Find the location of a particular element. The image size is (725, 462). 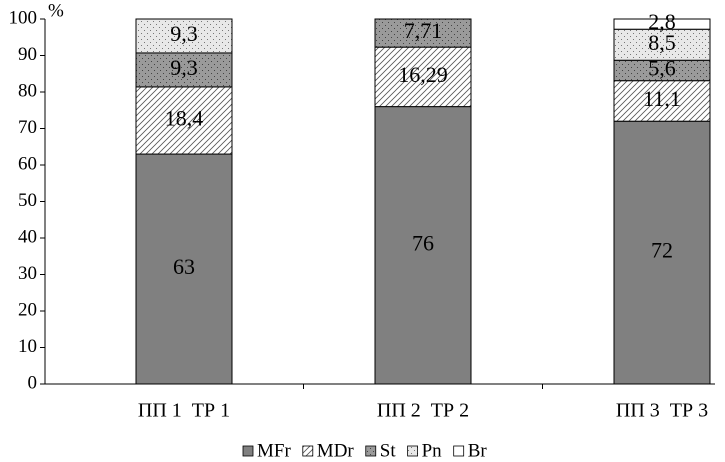

value-label: 7,71 is located at coordinates (423, 30).